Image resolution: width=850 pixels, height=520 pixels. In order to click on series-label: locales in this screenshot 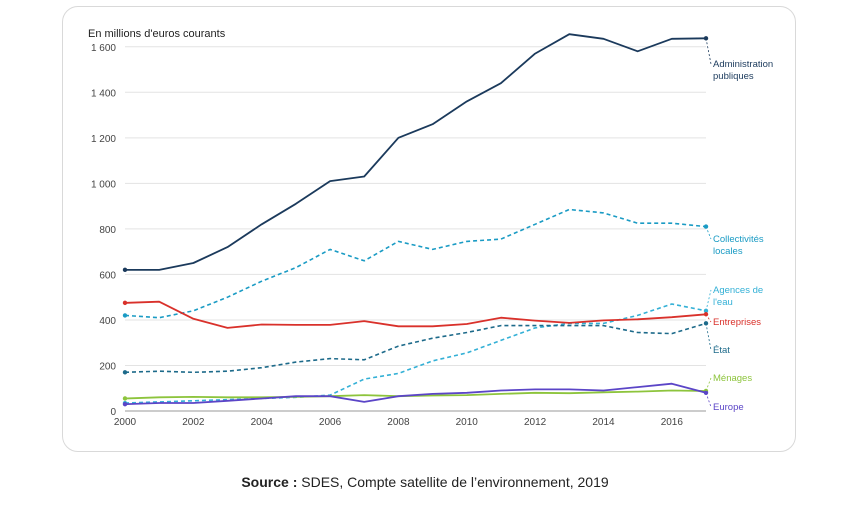, I will do `click(728, 251)`.